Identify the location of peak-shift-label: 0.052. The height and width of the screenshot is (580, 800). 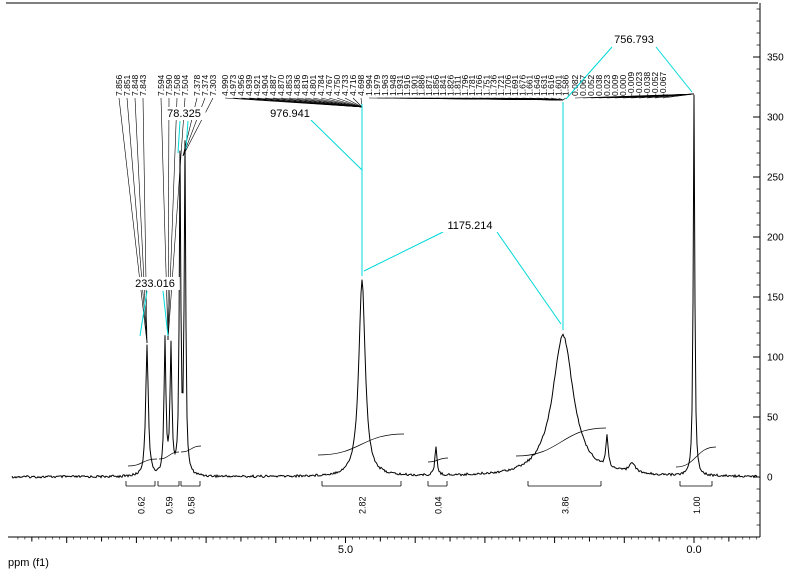
(591, 85).